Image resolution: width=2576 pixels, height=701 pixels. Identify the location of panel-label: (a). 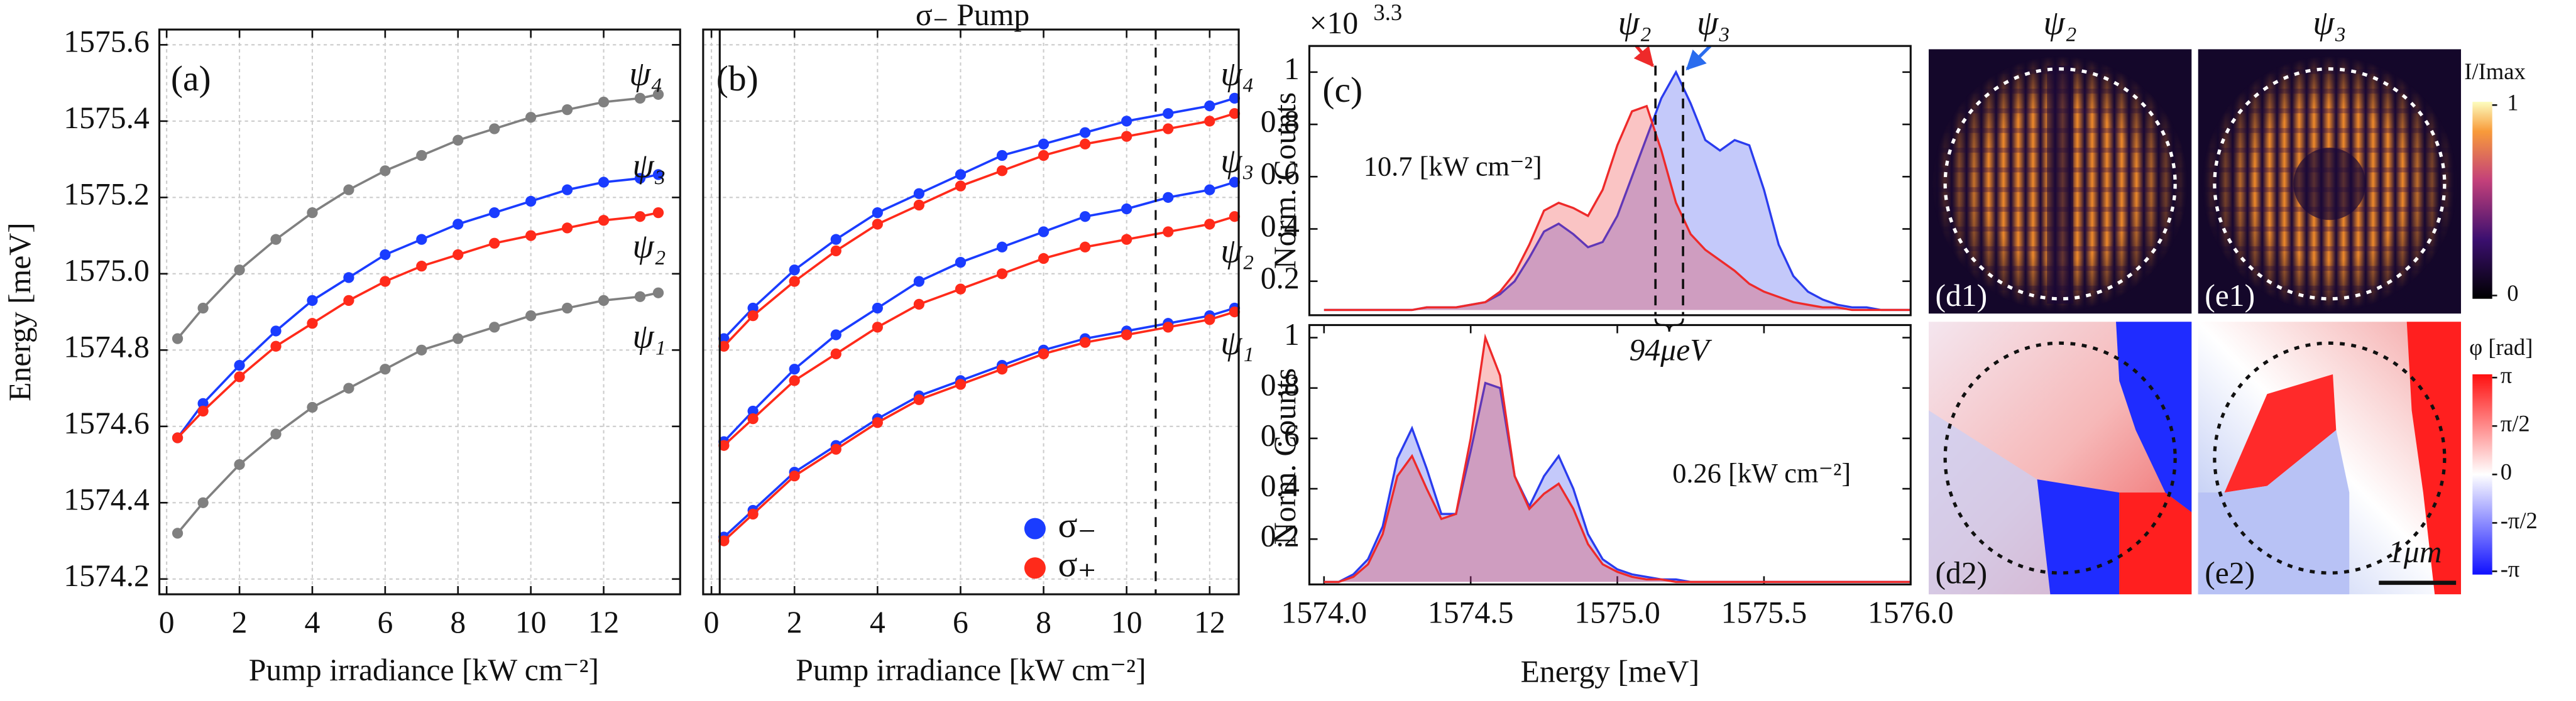
(191, 79).